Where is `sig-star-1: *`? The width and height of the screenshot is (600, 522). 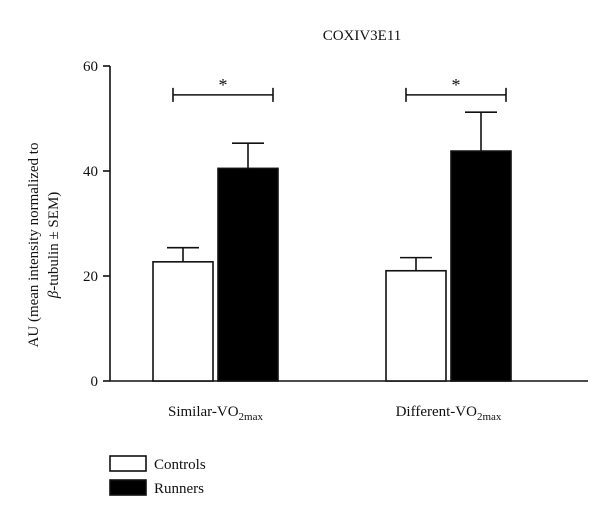
sig-star-1: * is located at coordinates (456, 85).